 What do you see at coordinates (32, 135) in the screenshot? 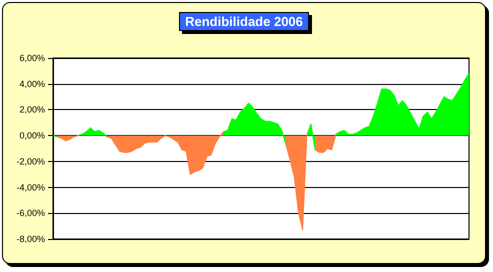
I see `y-tick-label: 0,00%` at bounding box center [32, 135].